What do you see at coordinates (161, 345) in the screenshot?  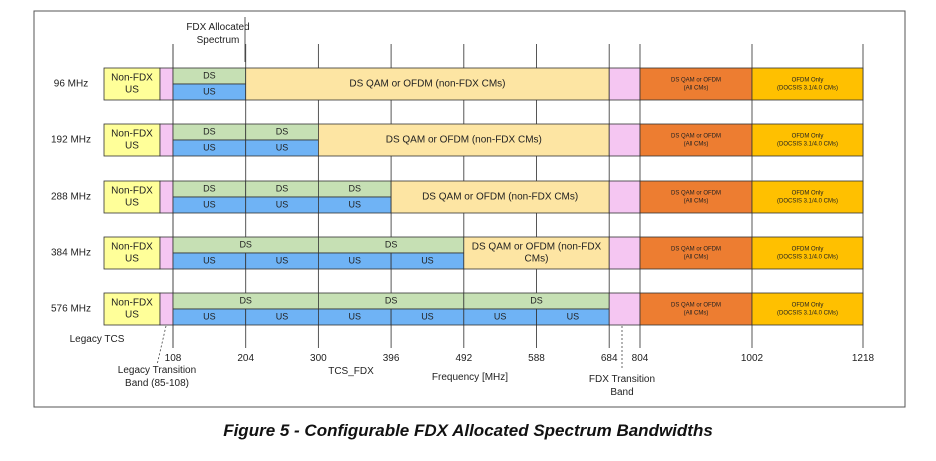 I see `legacy-transition-leader` at bounding box center [161, 345].